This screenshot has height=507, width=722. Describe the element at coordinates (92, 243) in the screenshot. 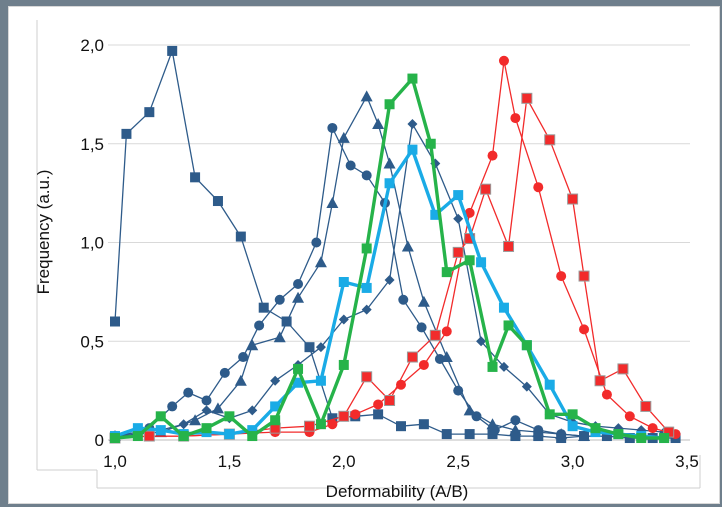

I see `y-tick-label: 1,0` at that location.